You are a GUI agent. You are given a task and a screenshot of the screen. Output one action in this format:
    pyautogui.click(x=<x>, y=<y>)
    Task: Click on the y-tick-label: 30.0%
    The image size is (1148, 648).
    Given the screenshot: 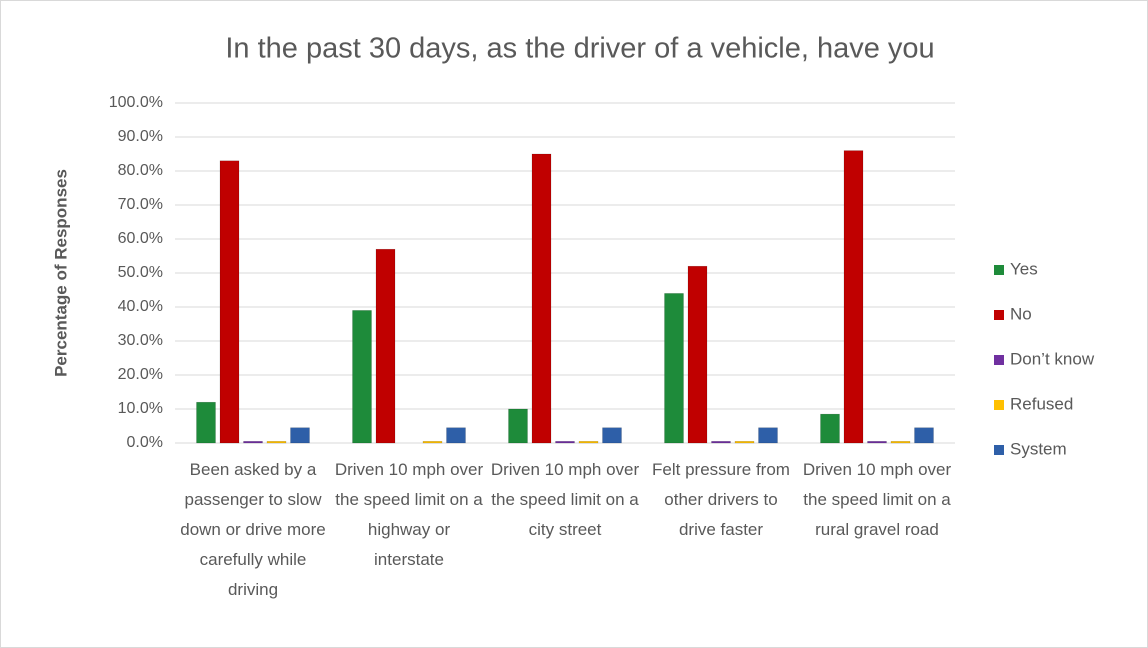 What is the action you would take?
    pyautogui.click(x=140, y=340)
    